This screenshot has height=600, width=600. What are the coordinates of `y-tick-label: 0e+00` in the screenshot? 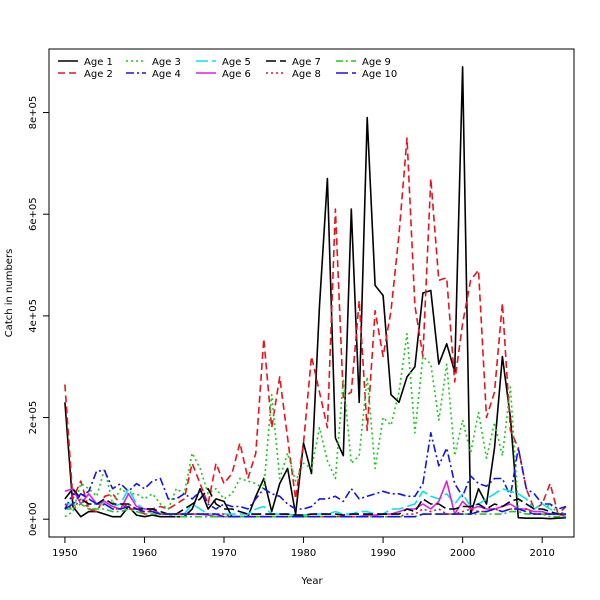 It's located at (33, 519).